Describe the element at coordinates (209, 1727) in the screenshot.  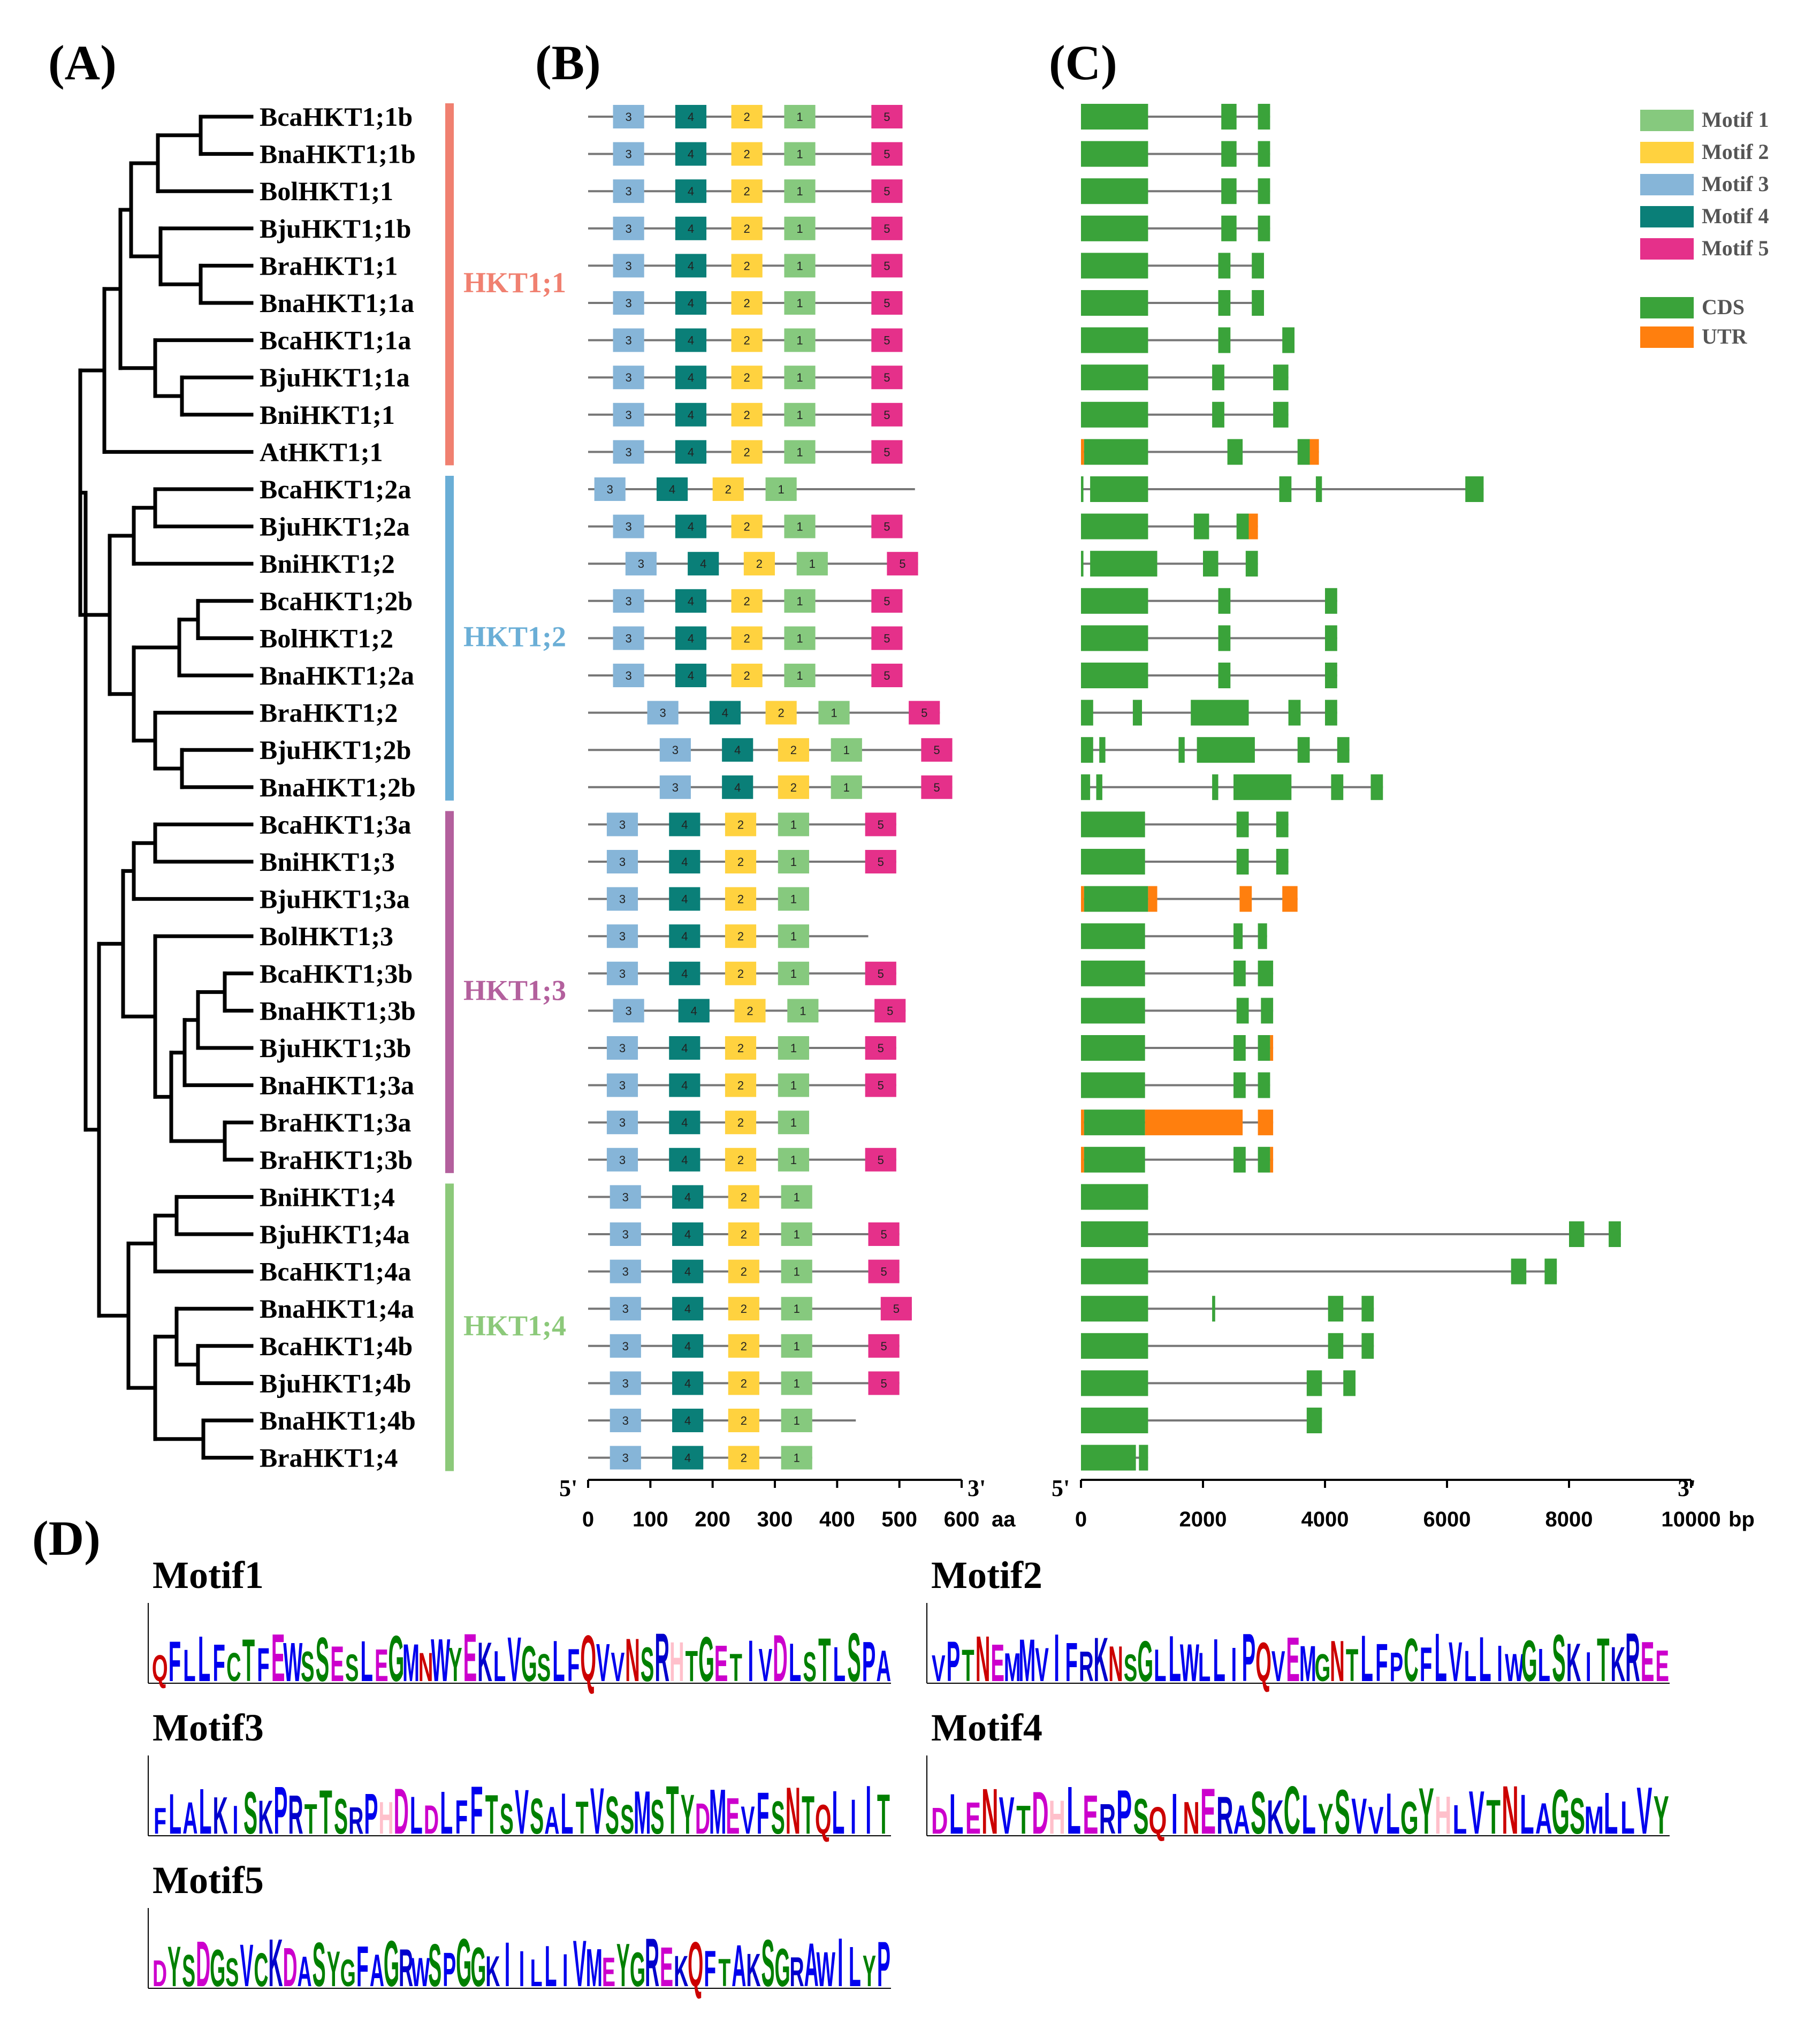
I see `motif-logo-title: Motif3` at that location.